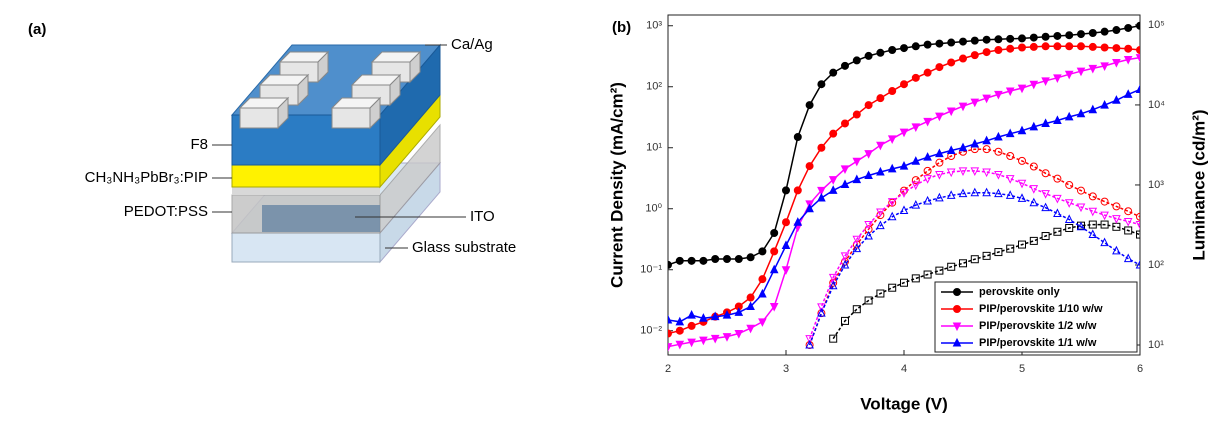 This screenshot has height=425, width=1217. I want to click on x-tick-label: 2, so click(668, 369).